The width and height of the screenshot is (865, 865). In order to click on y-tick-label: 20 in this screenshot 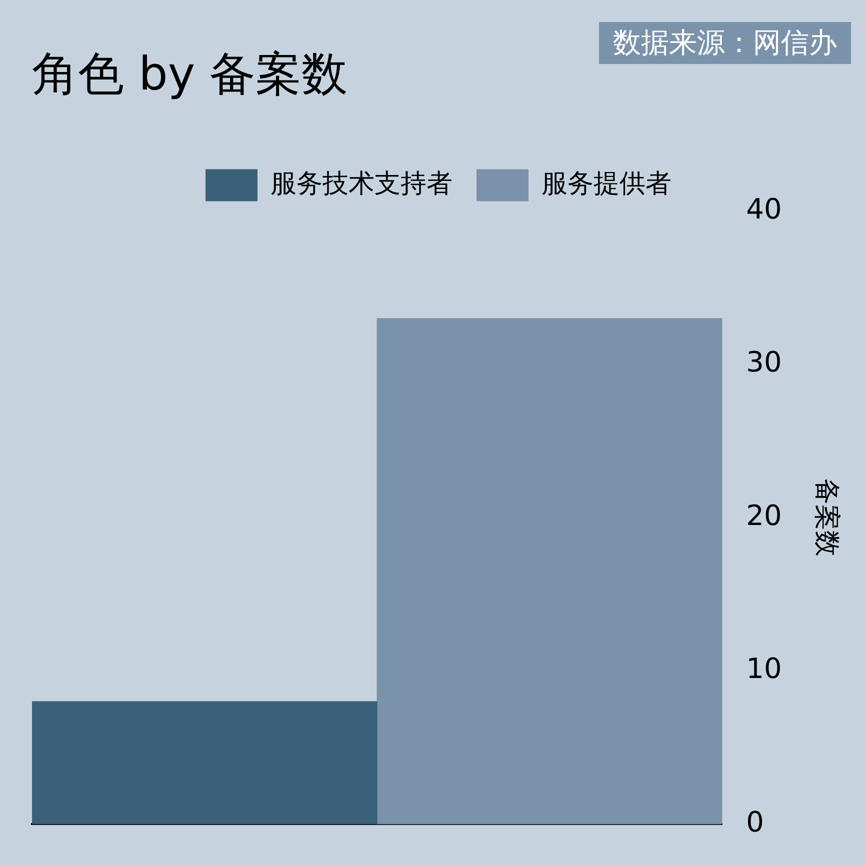, I will do `click(764, 515)`.